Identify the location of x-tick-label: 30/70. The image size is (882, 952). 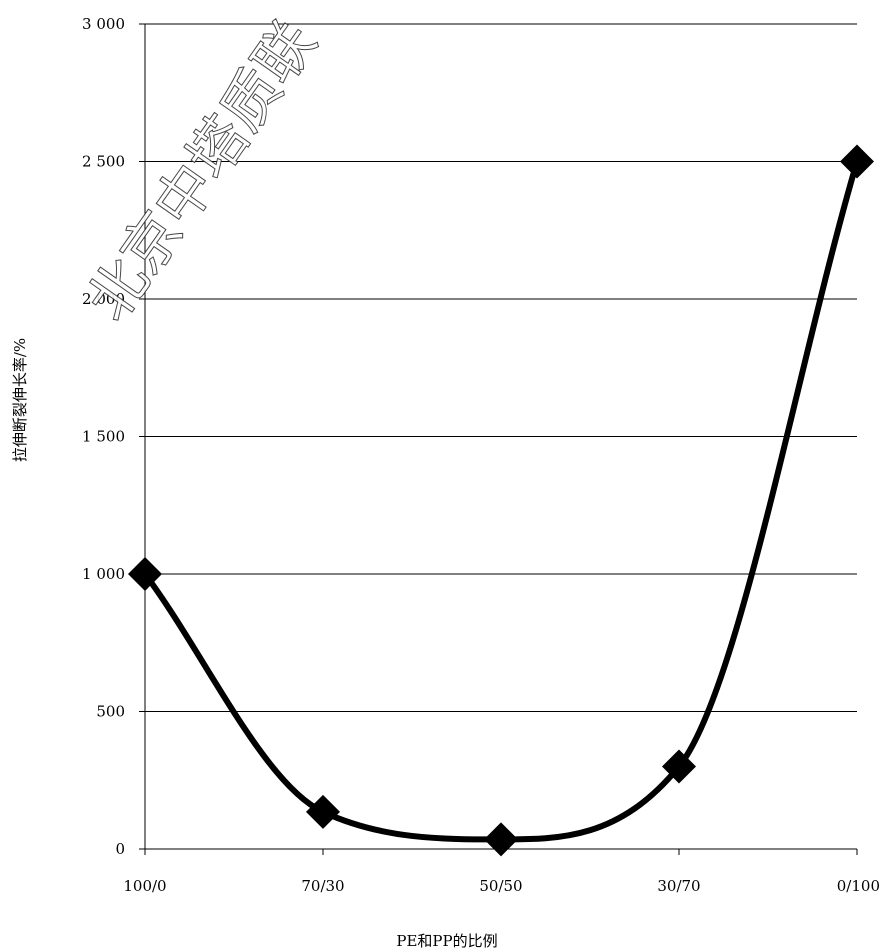
(678, 886).